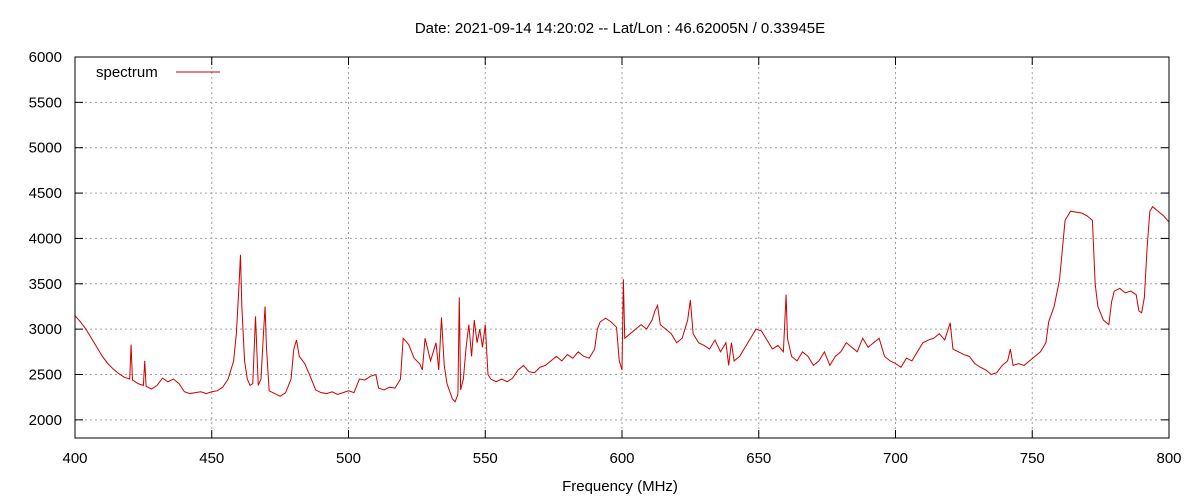 This screenshot has height=500, width=1200. What do you see at coordinates (1032, 458) in the screenshot?
I see `x-tick-label: 750` at bounding box center [1032, 458].